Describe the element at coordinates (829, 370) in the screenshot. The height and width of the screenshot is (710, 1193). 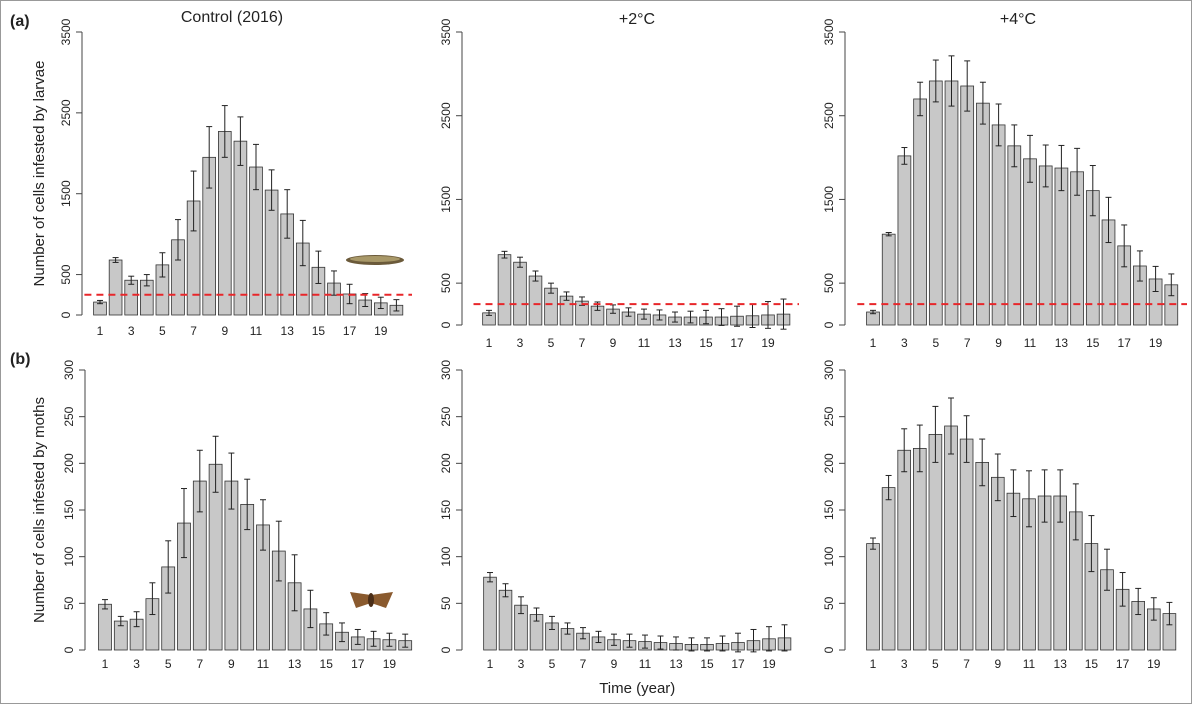
I see `y-tick-label: 300` at that location.